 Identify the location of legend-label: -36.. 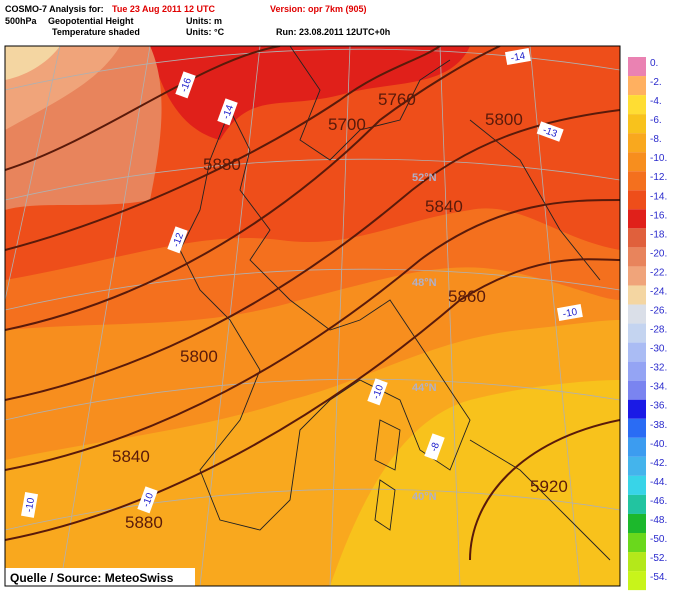
(658, 406).